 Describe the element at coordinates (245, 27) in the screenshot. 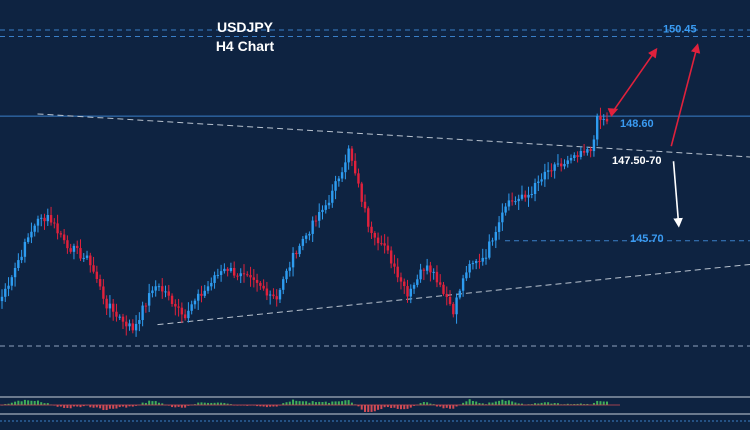

I see `chart-title: USDJPY` at that location.